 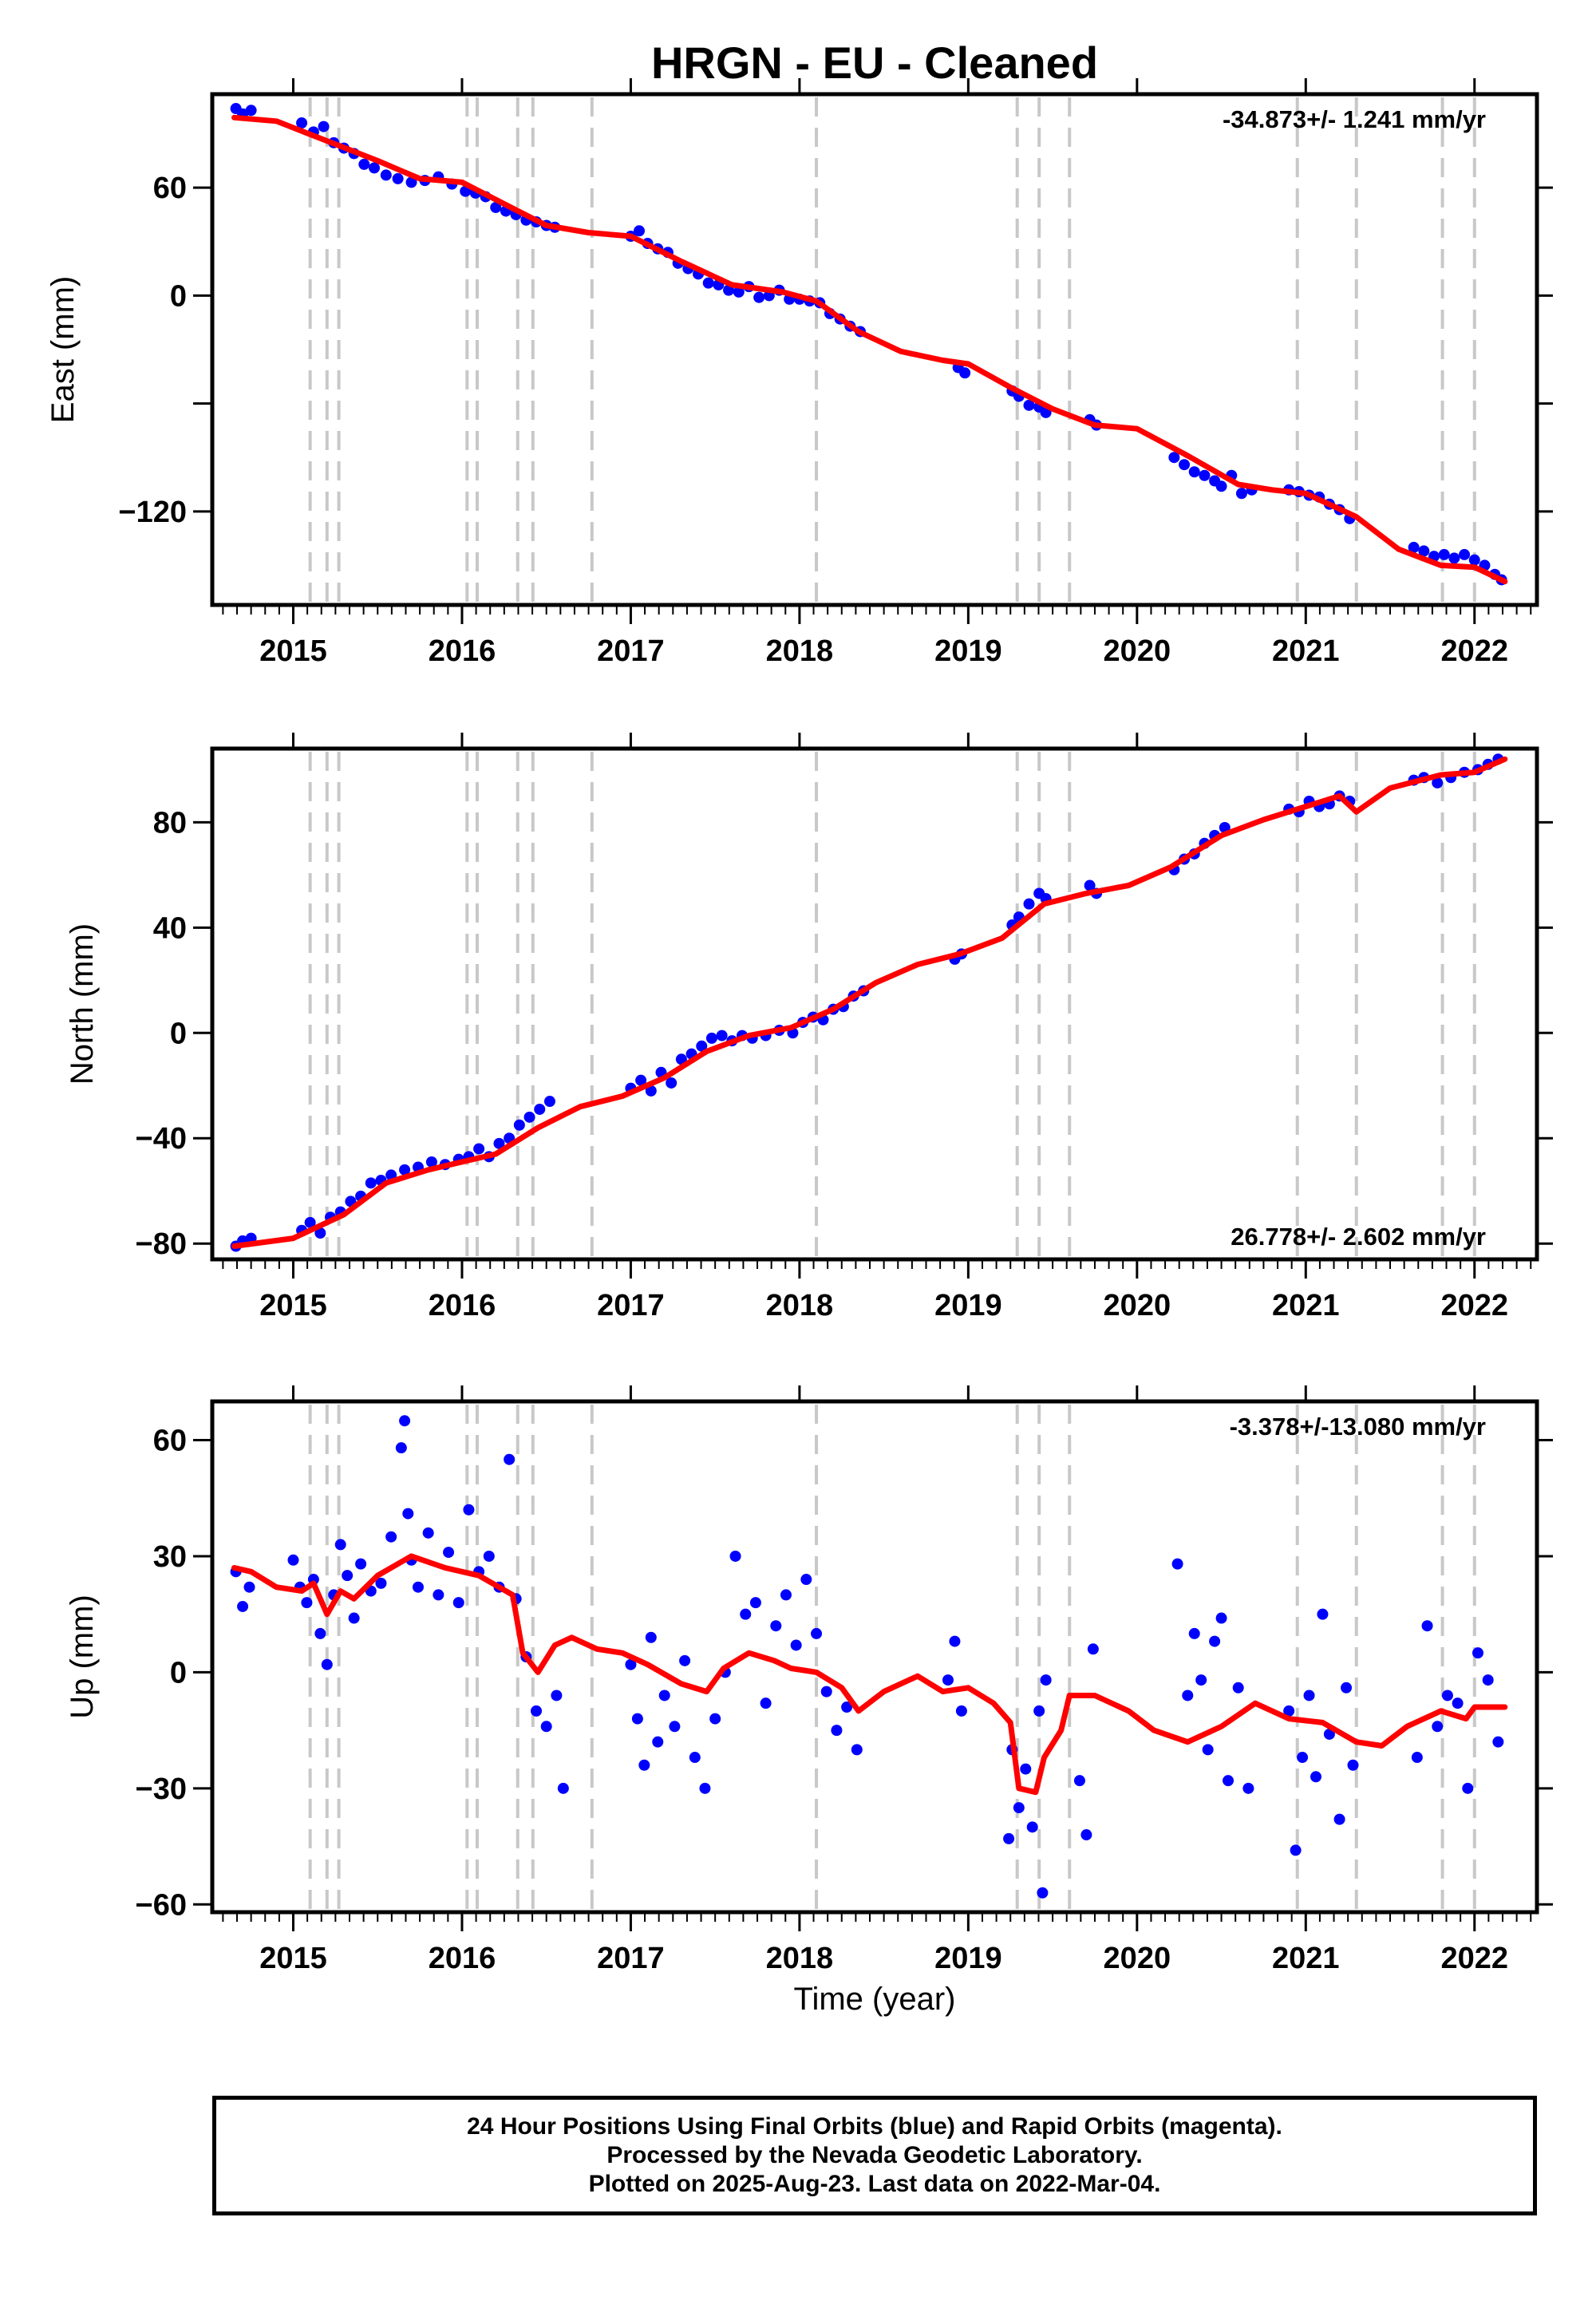 What do you see at coordinates (170, 1557) in the screenshot?
I see `up-y-tick-label-1: 30` at bounding box center [170, 1557].